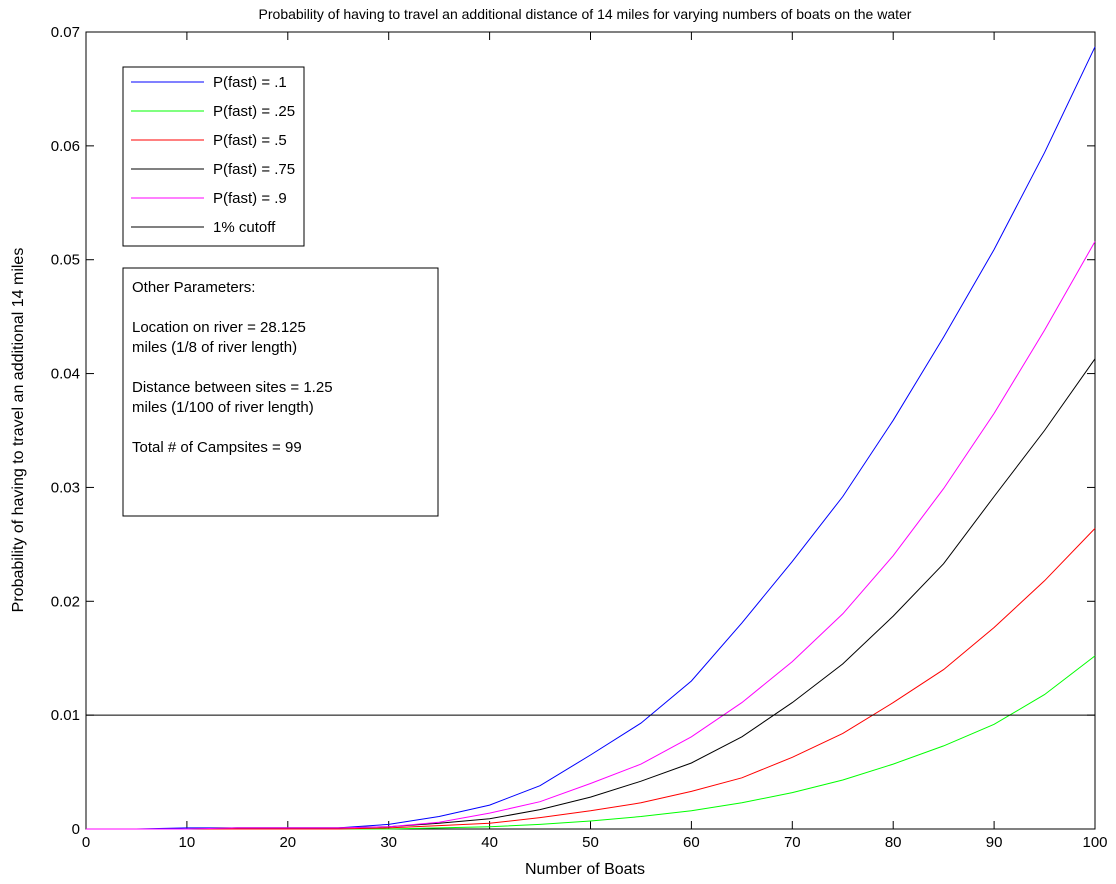  I want to click on parameters-box-frame, so click(280, 392).